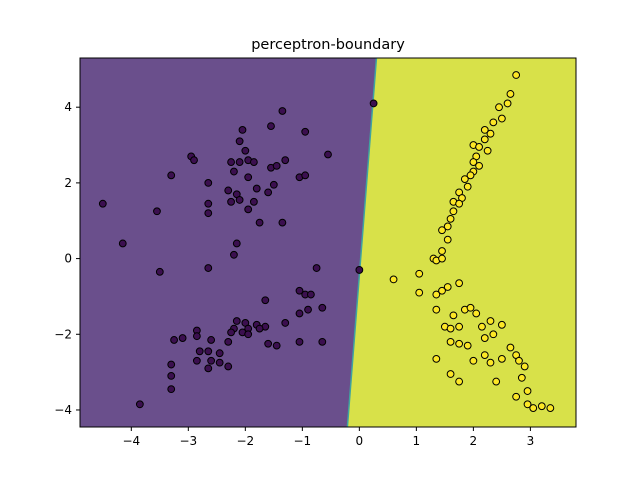  Describe the element at coordinates (360, 441) in the screenshot. I see `x-tick-label: 0` at that location.